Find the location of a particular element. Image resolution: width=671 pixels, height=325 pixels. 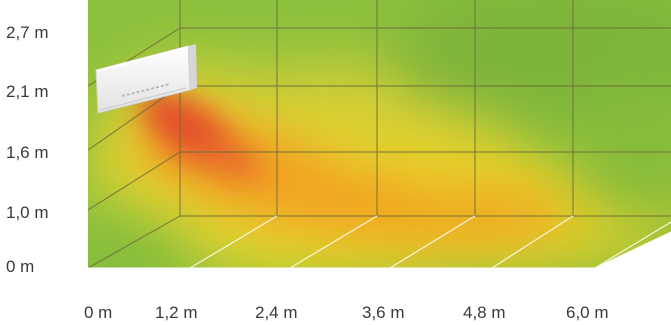

x-axis: 0 m 1,2 m 2,4 m 3,6 m 4,8 m 6,0 m is located at coordinates (346, 312).